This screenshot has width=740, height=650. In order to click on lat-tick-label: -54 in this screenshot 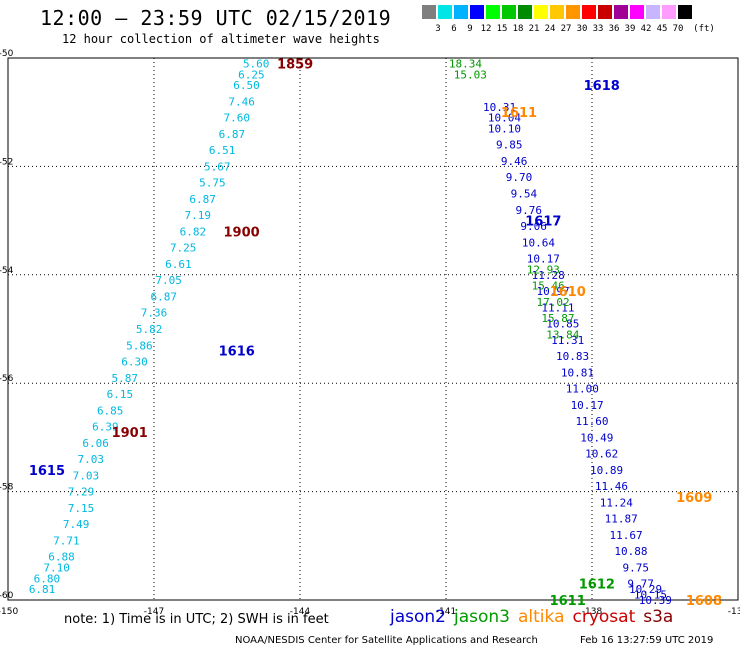, I will do `click(7, 271)`.